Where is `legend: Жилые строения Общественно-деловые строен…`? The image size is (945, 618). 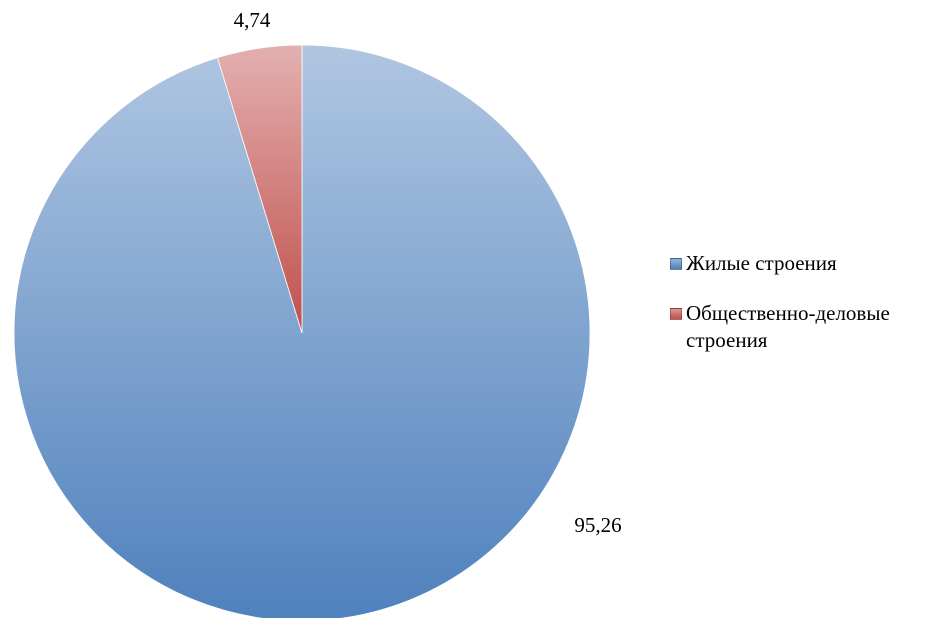
legend: Жилые строения Общественно-деловые строен… is located at coordinates (805, 313).